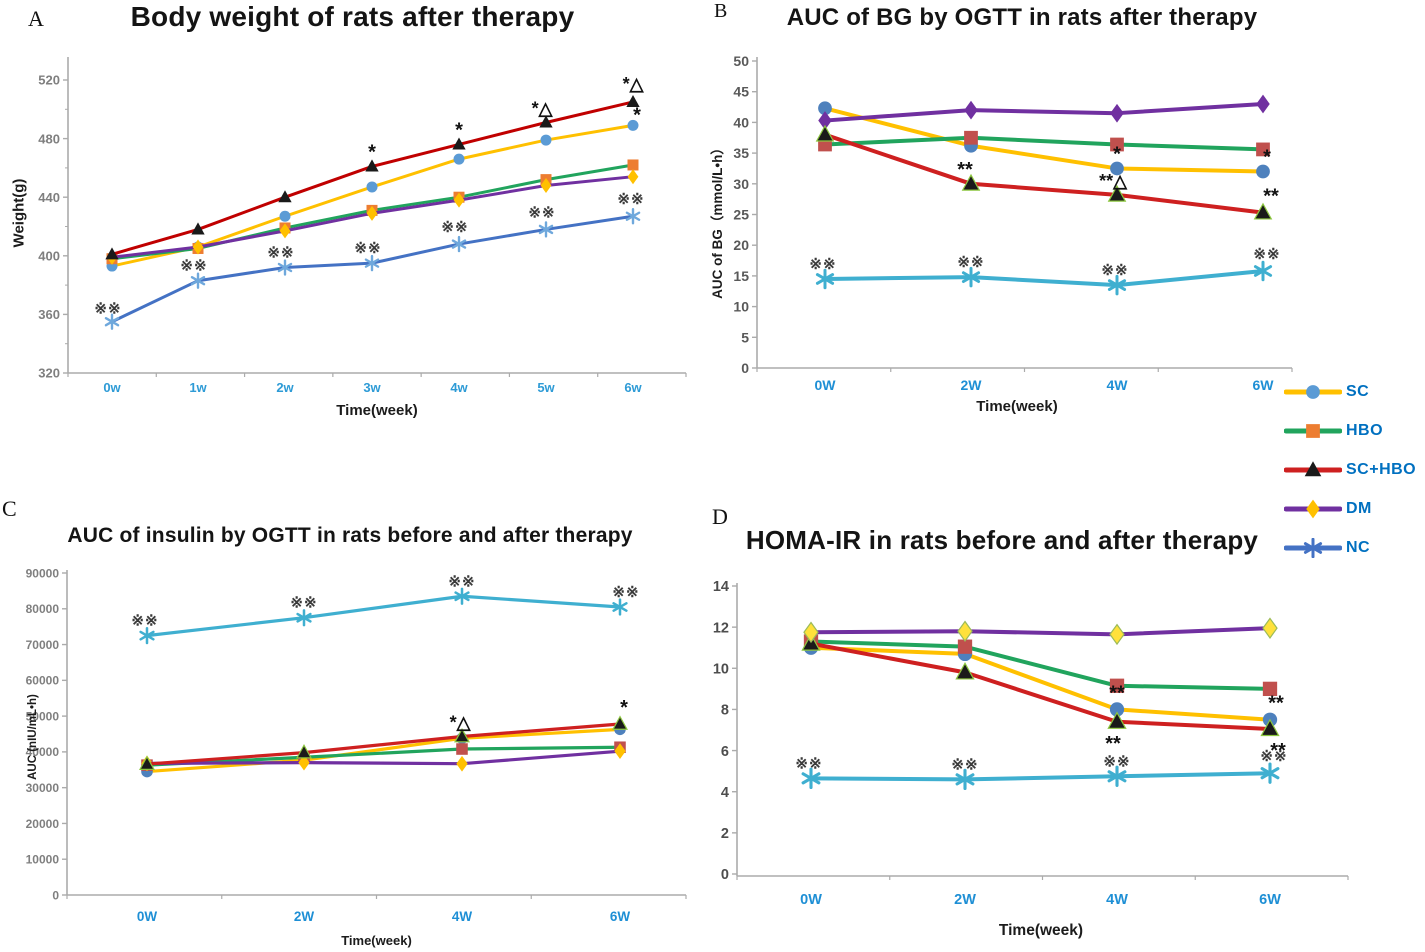 This screenshot has height=952, width=1425. Describe the element at coordinates (741, 184) in the screenshot. I see `svg-text: 30` at that location.